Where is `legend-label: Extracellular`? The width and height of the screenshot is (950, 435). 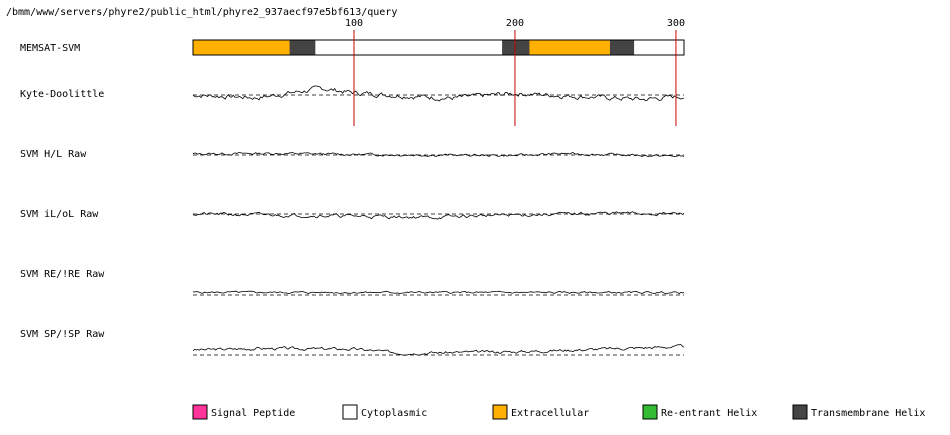 legend-label: Extracellular is located at coordinates (550, 413).